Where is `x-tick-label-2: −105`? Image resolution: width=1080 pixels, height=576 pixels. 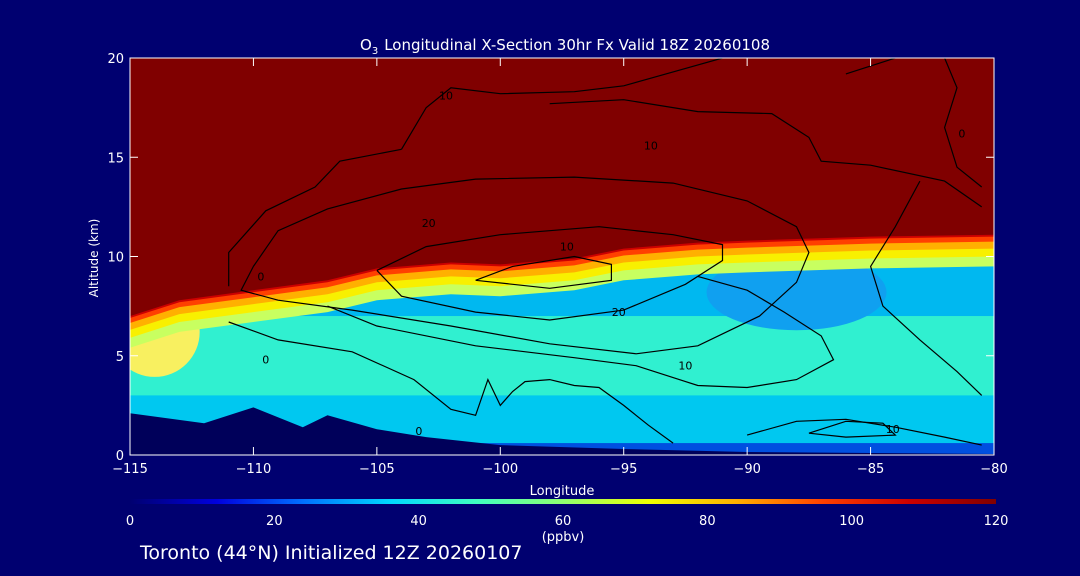 x-tick-label-2: −105 is located at coordinates (377, 469).